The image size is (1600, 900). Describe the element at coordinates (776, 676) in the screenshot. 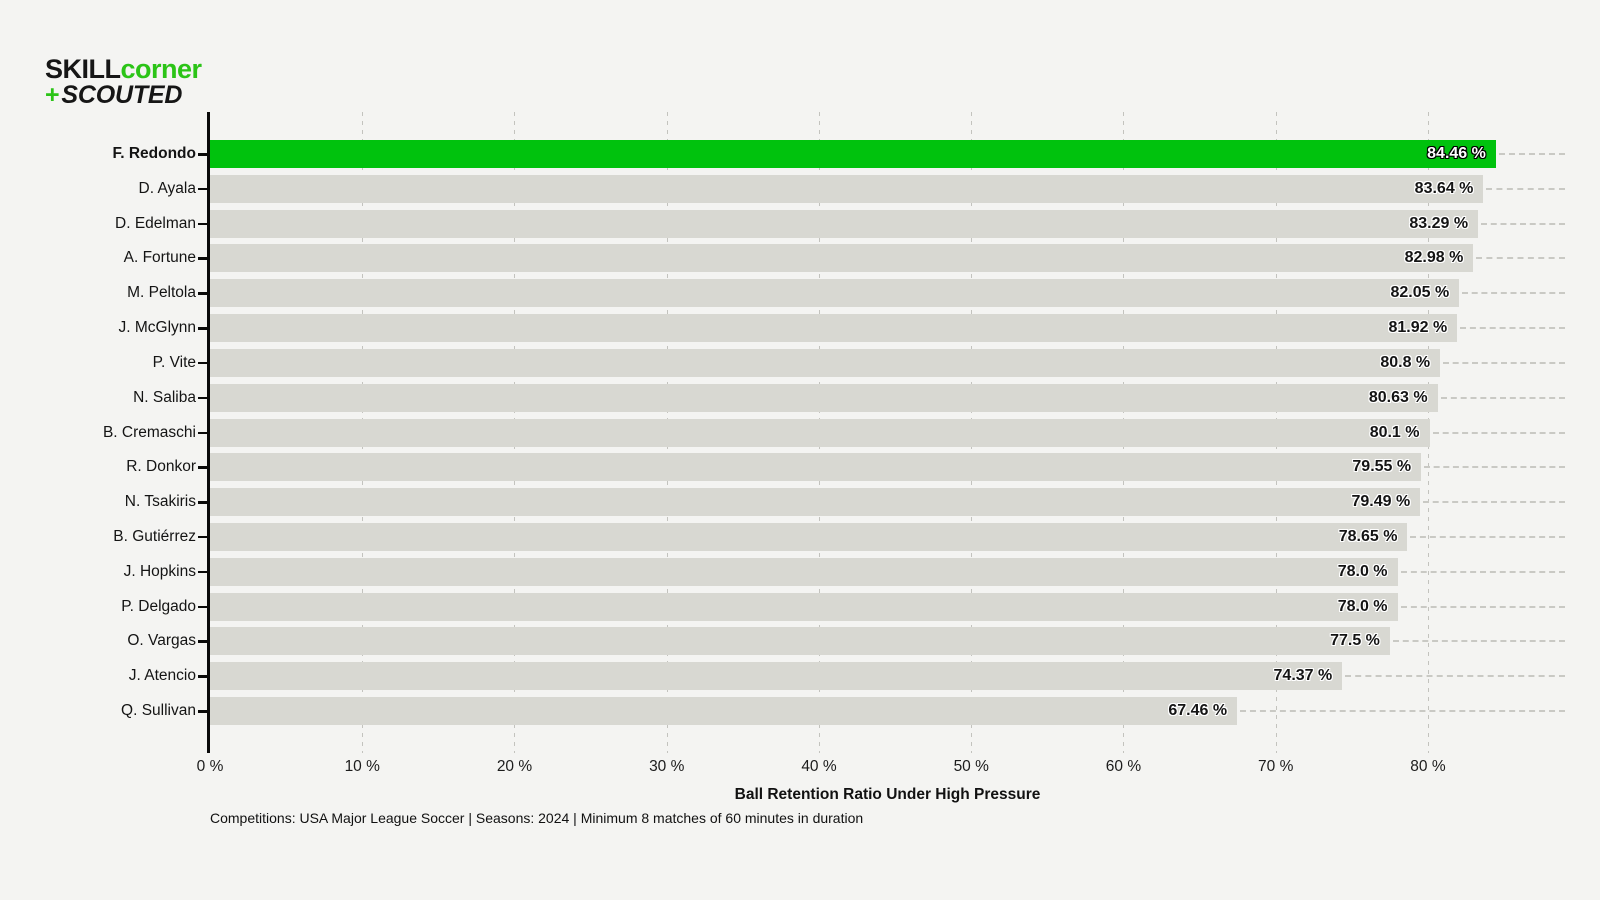

I see `bar: 74.37 %` at that location.